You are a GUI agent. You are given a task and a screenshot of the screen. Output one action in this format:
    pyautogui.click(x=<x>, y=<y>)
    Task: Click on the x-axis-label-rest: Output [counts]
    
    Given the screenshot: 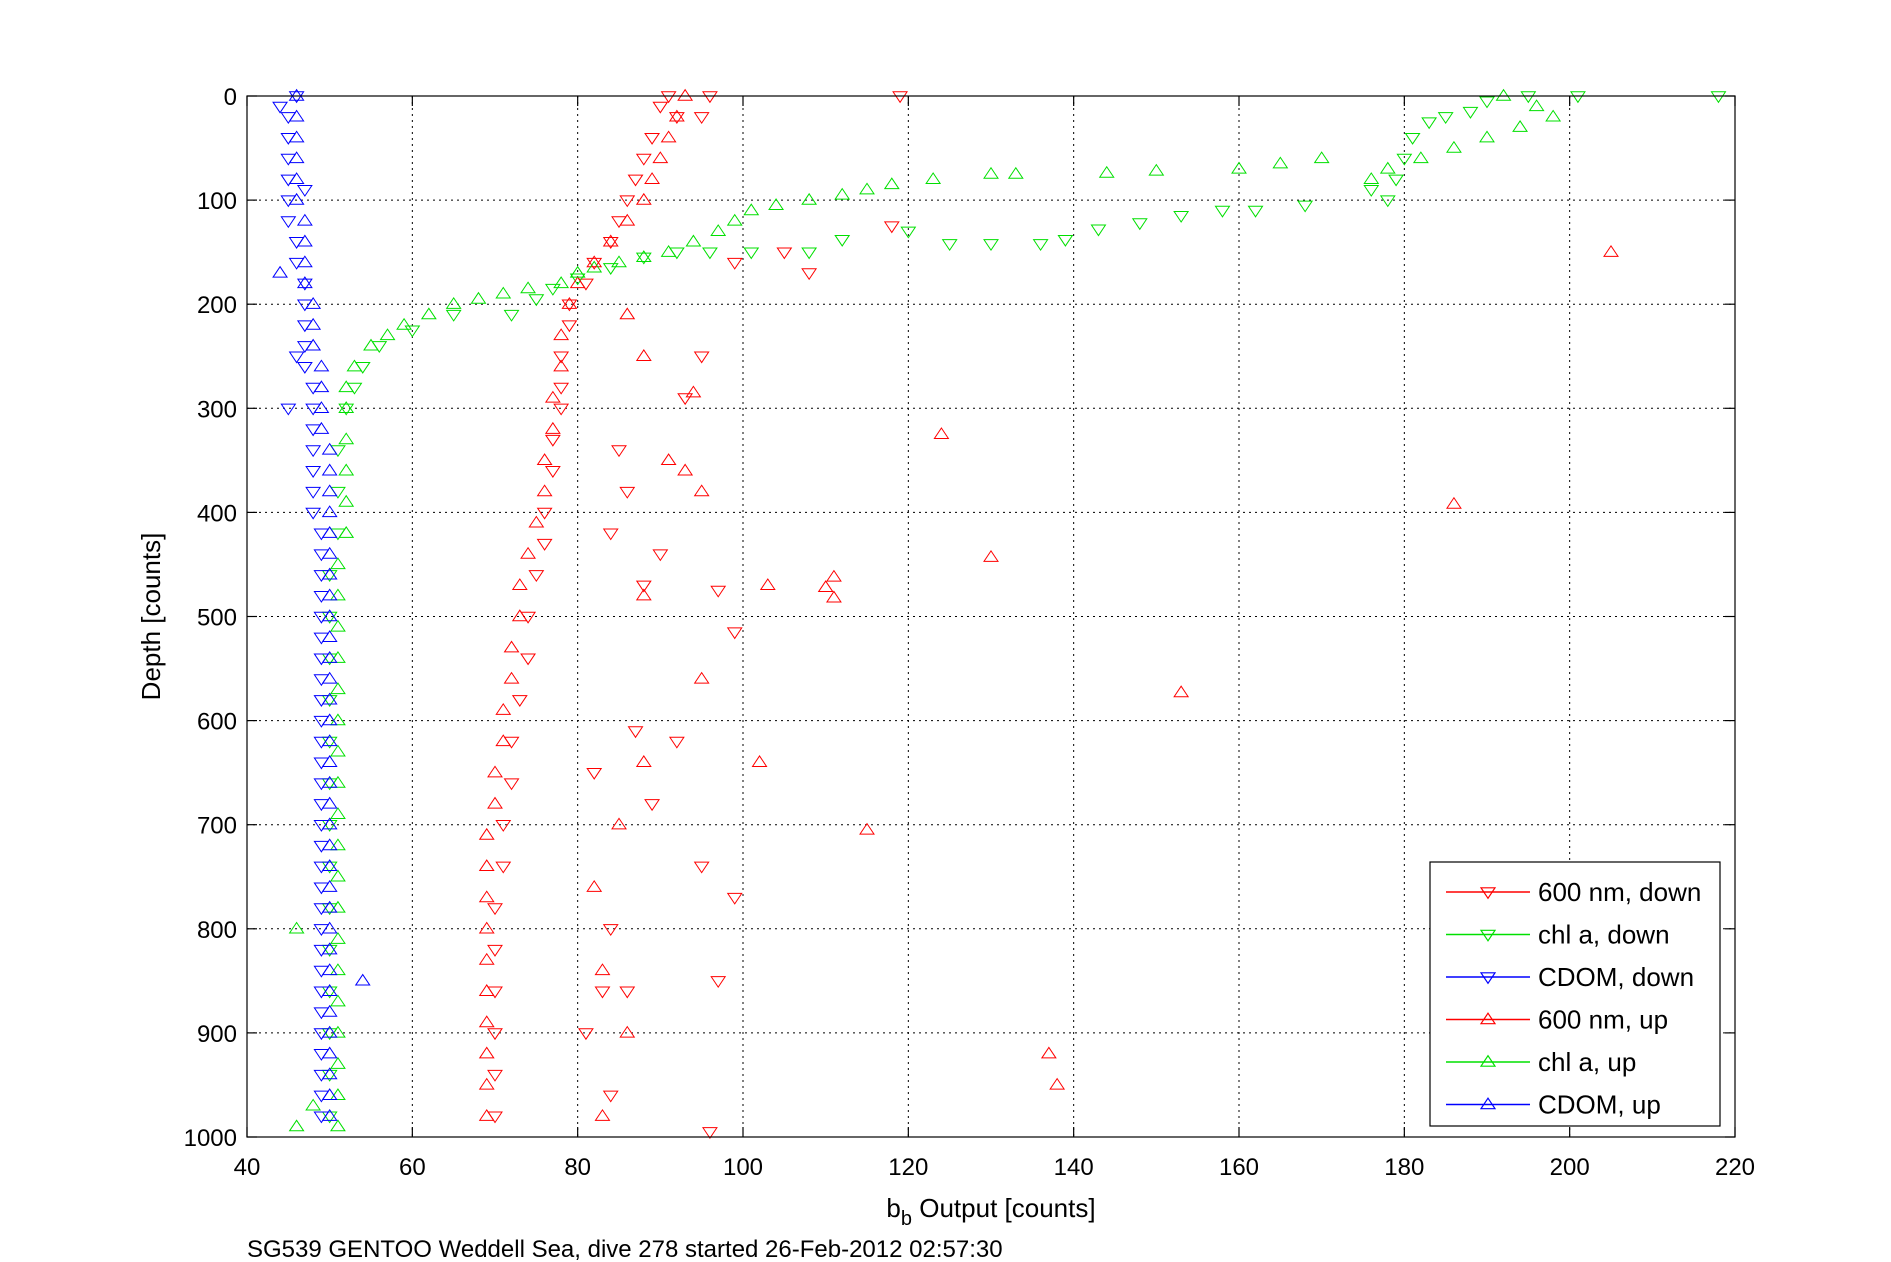 What is the action you would take?
    pyautogui.click(x=1004, y=1208)
    